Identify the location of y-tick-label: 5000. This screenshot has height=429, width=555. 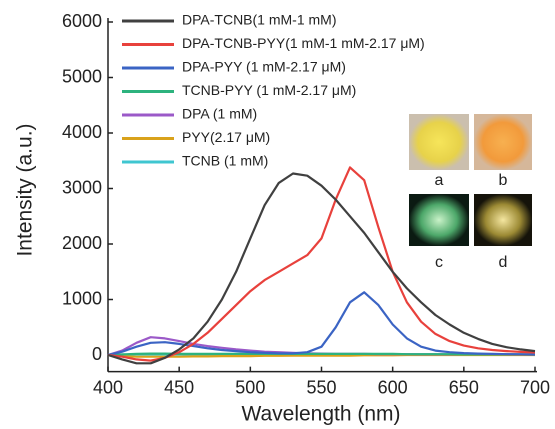
(82, 76).